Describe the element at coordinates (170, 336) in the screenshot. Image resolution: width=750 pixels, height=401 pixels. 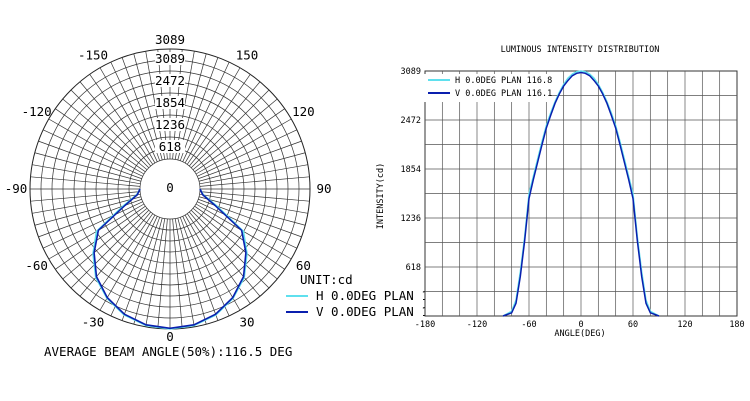
I see `polar-angle-label: 0` at that location.